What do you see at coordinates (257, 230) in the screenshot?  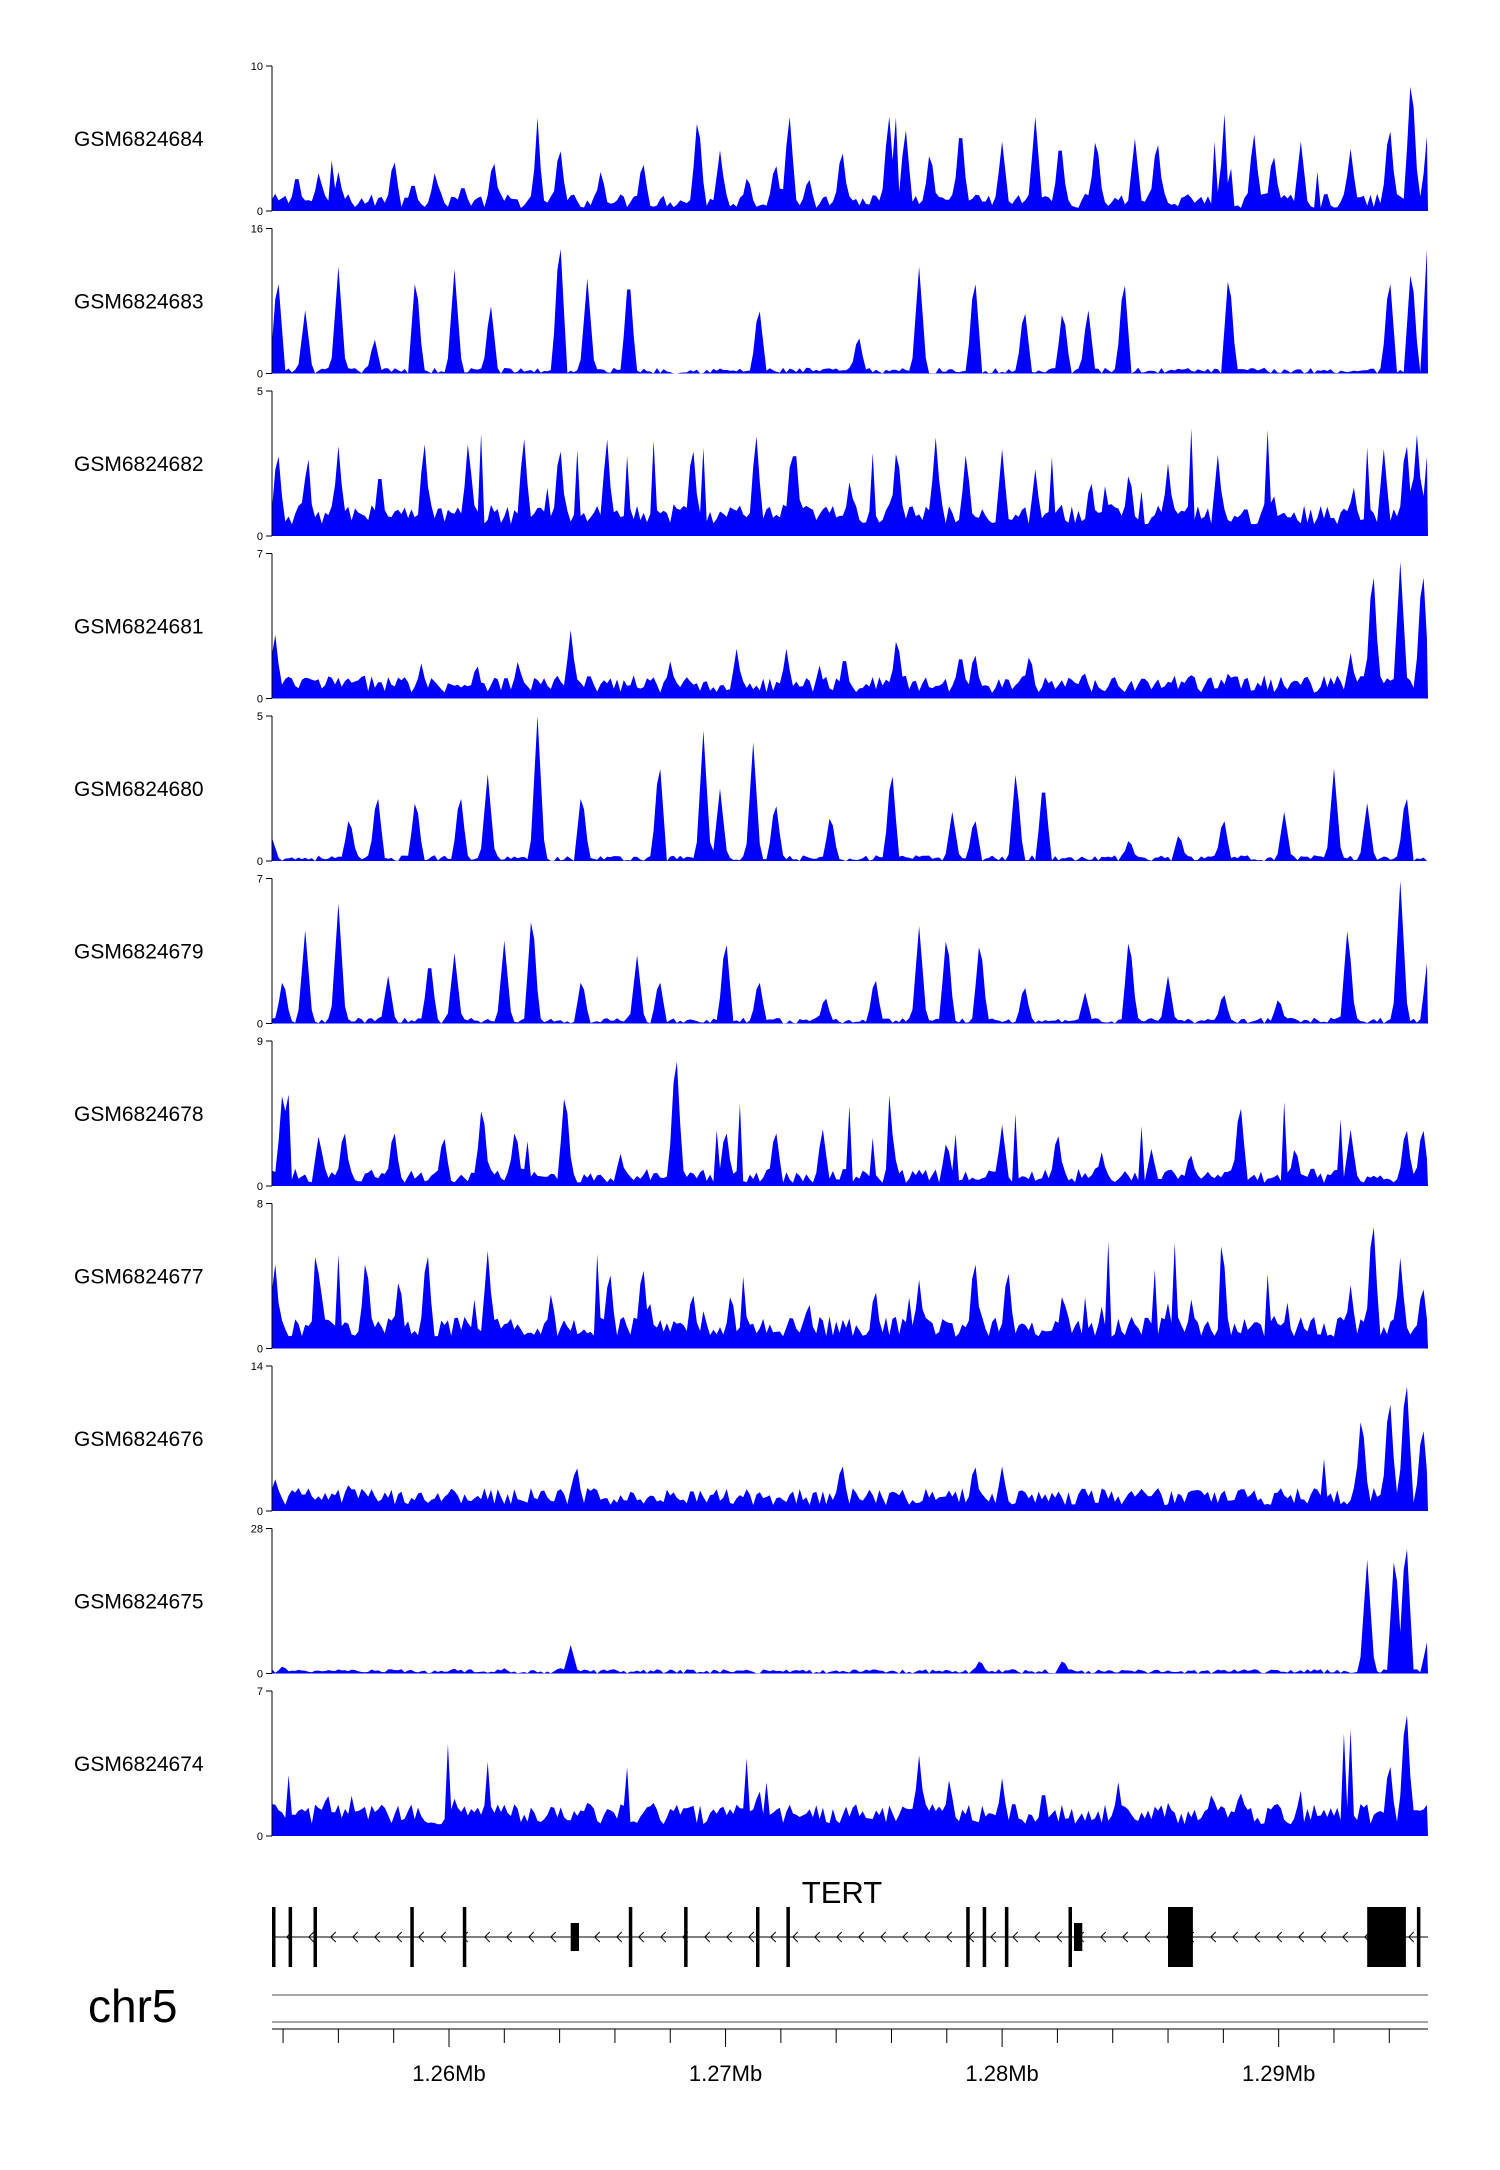 I see `y-max-label: 16` at bounding box center [257, 230].